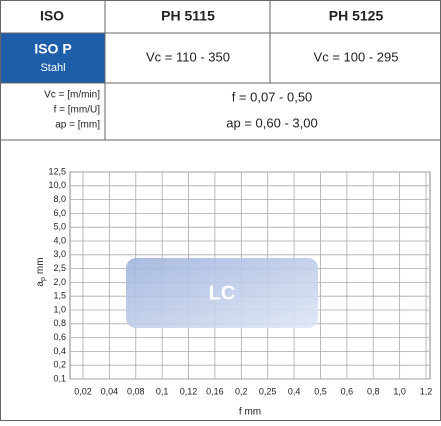  What do you see at coordinates (59, 378) in the screenshot?
I see `y-tick-label: 0,1` at bounding box center [59, 378].